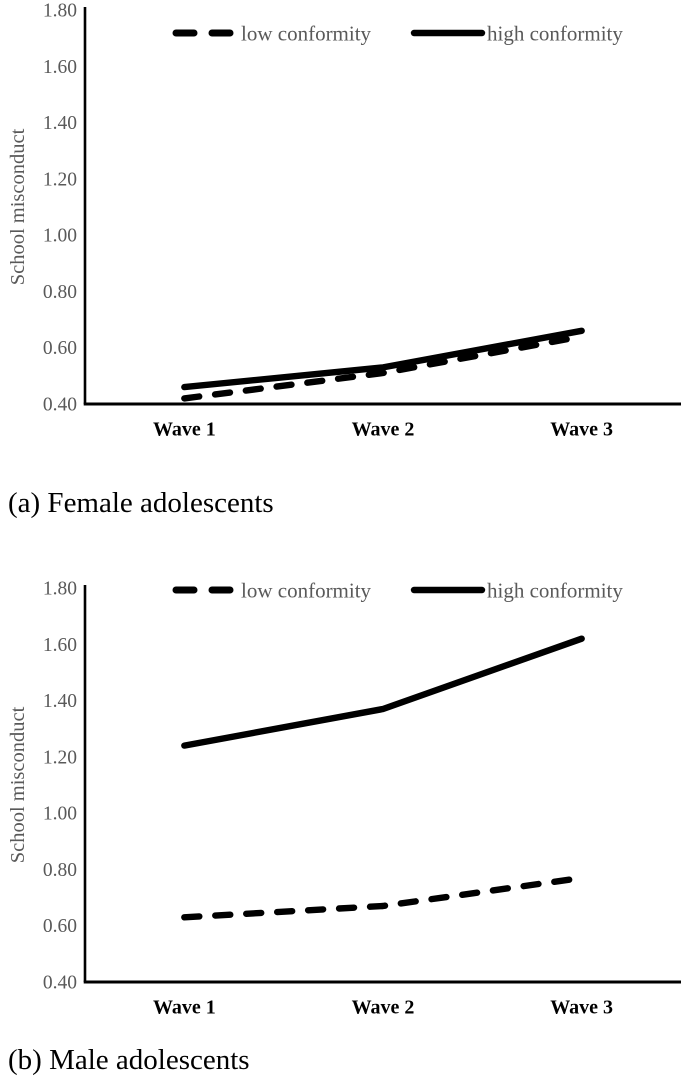 Image resolution: width=685 pixels, height=1082 pixels. What do you see at coordinates (129, 1060) in the screenshot?
I see `caption-male-adolescents: (b) Male adolescents` at bounding box center [129, 1060].